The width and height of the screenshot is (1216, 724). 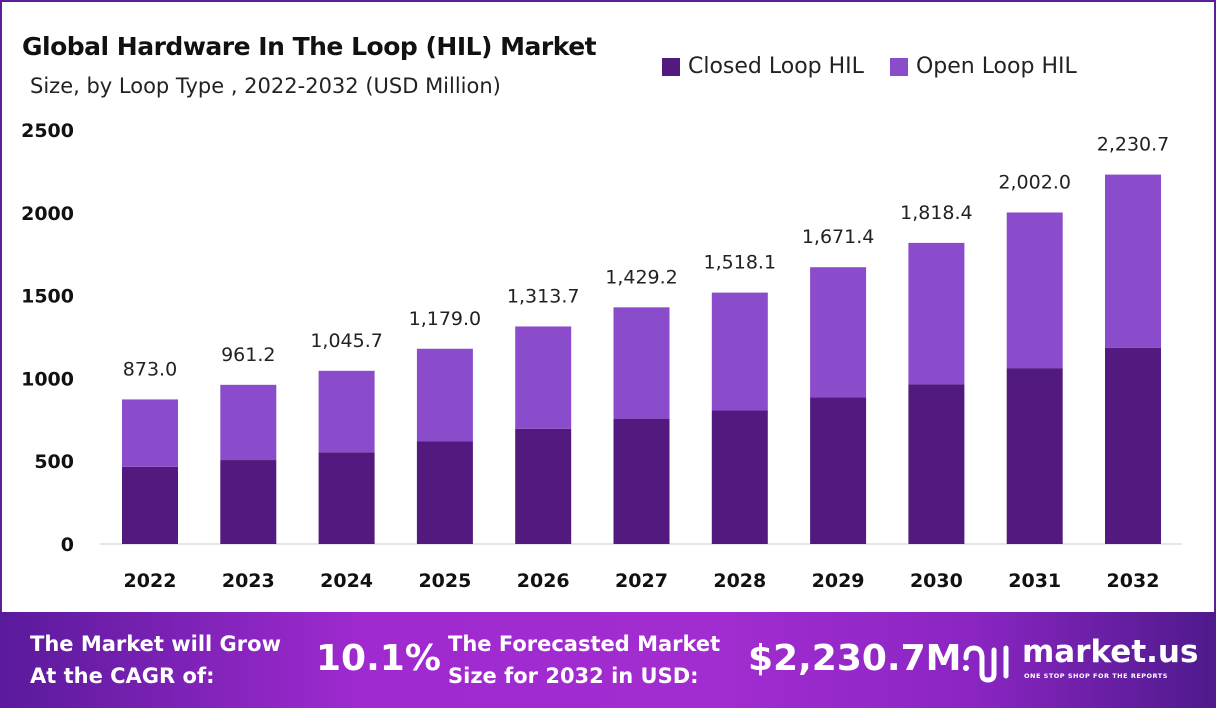 What do you see at coordinates (936, 213) in the screenshot?
I see `data-label-total: 1,818.4` at bounding box center [936, 213].